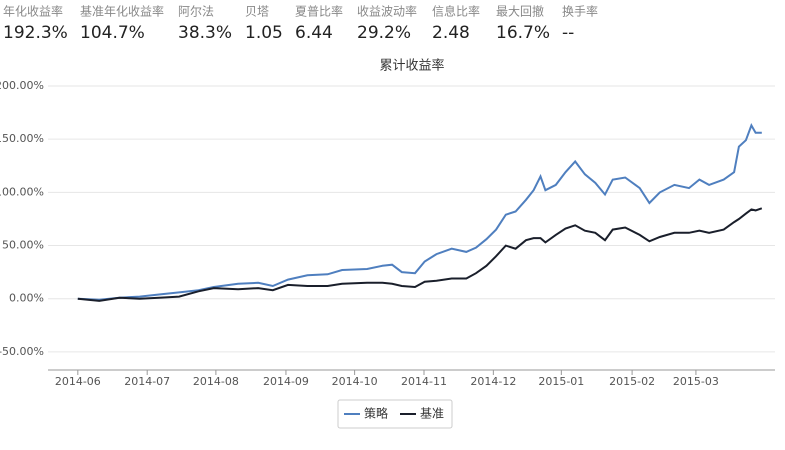 Image resolution: width=785 pixels, height=450 pixels. What do you see at coordinates (456, 11) in the screenshot?
I see `stat-label: 信息比率` at bounding box center [456, 11].